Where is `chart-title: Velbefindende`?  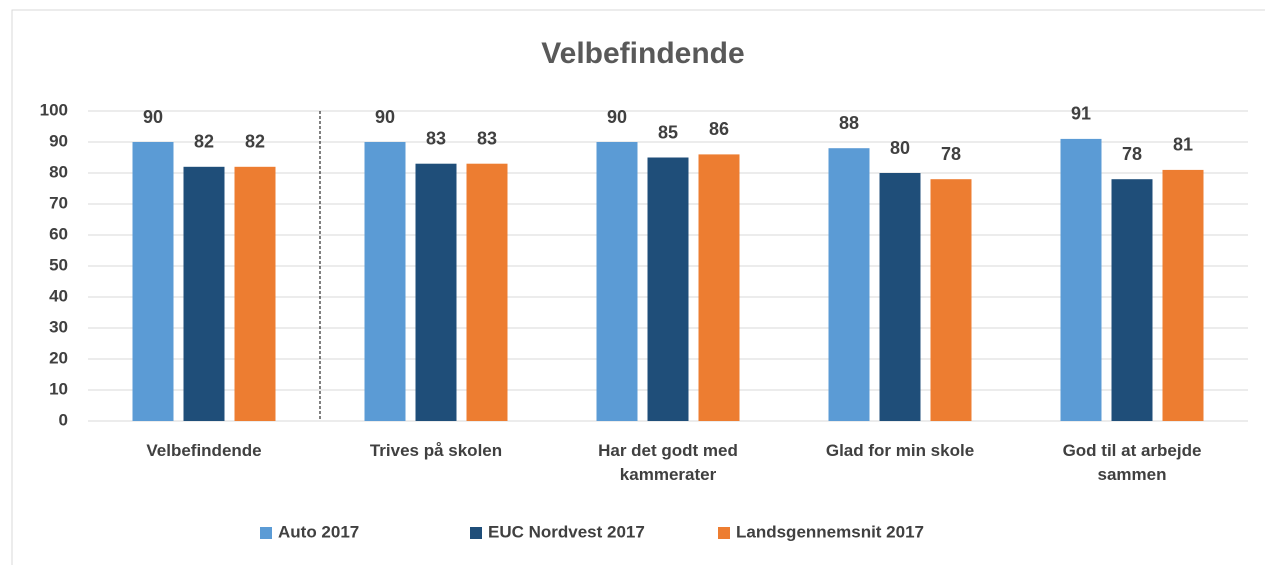
chart-title: Velbefindende is located at coordinates (642, 53).